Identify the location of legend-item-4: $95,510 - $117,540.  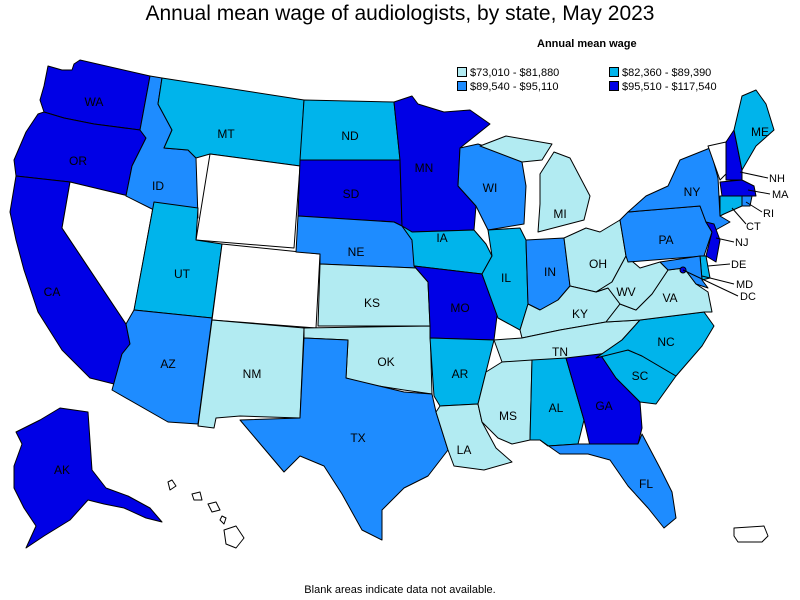
(663, 87).